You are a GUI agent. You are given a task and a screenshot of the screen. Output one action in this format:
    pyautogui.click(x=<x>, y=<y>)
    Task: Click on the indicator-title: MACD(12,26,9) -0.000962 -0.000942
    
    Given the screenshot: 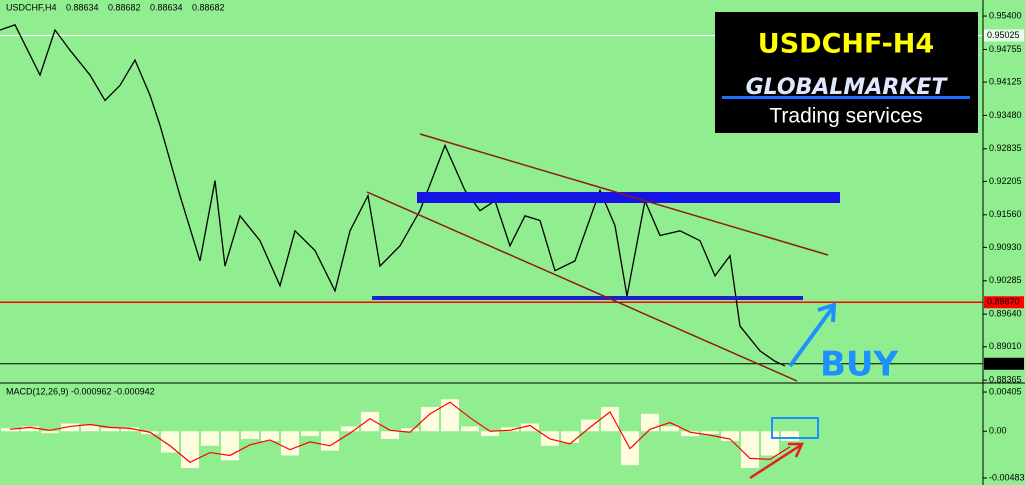 What is the action you would take?
    pyautogui.click(x=80, y=391)
    